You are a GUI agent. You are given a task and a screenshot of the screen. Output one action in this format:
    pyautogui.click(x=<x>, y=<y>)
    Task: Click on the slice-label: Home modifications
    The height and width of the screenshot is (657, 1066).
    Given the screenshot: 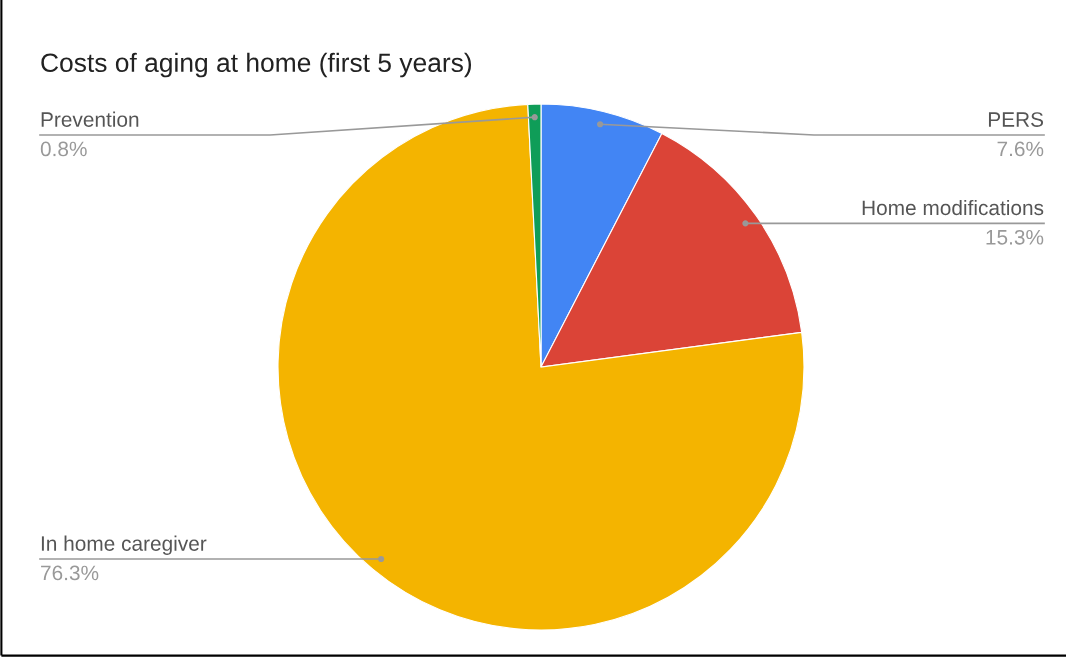 What is the action you would take?
    pyautogui.click(x=953, y=207)
    